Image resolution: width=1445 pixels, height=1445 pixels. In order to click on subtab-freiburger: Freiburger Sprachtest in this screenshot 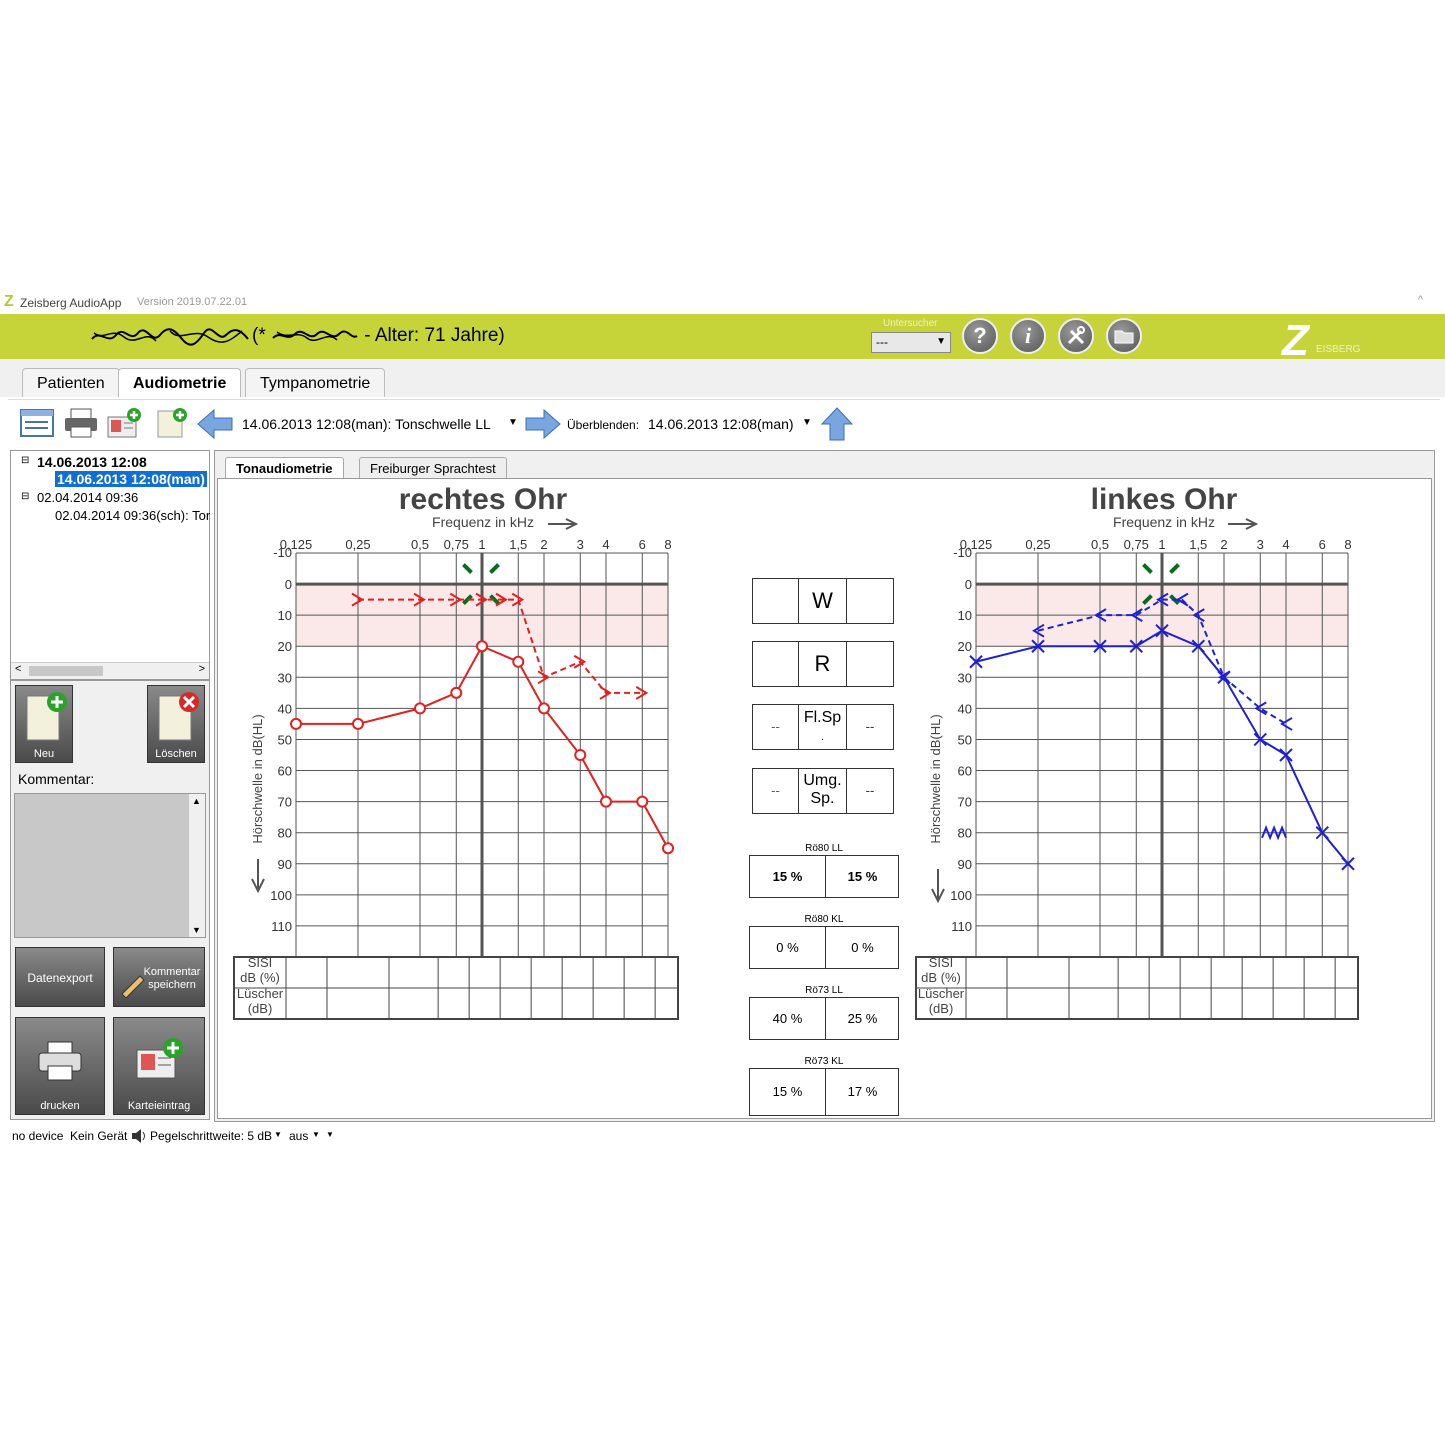, I will do `click(433, 468)`.